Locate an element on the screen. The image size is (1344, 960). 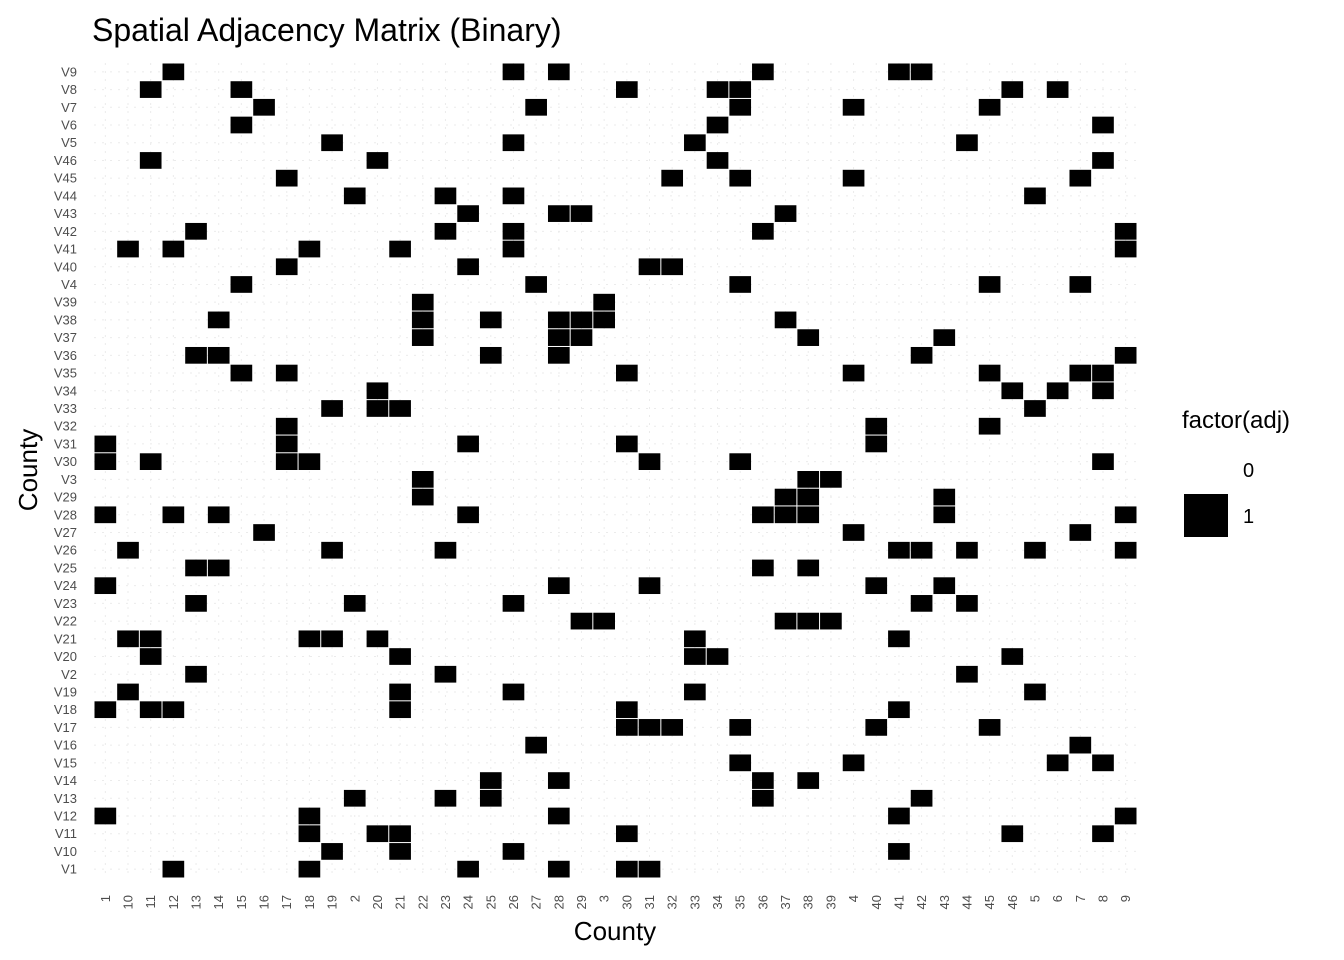
x-tick-label: 39 is located at coordinates (830, 902).